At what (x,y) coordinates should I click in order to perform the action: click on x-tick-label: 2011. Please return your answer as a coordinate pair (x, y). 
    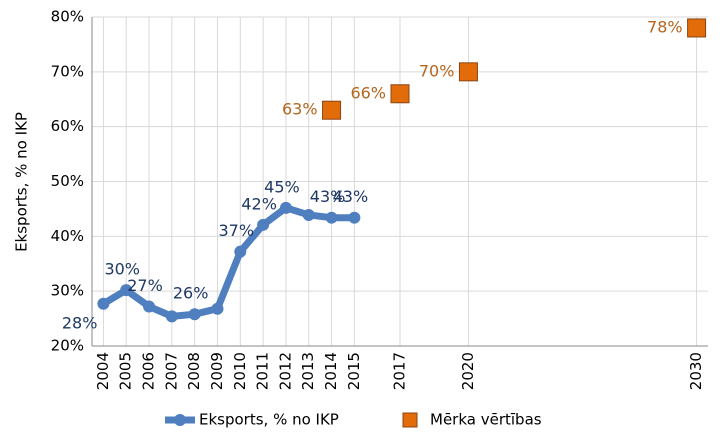
    Looking at the image, I should click on (263, 371).